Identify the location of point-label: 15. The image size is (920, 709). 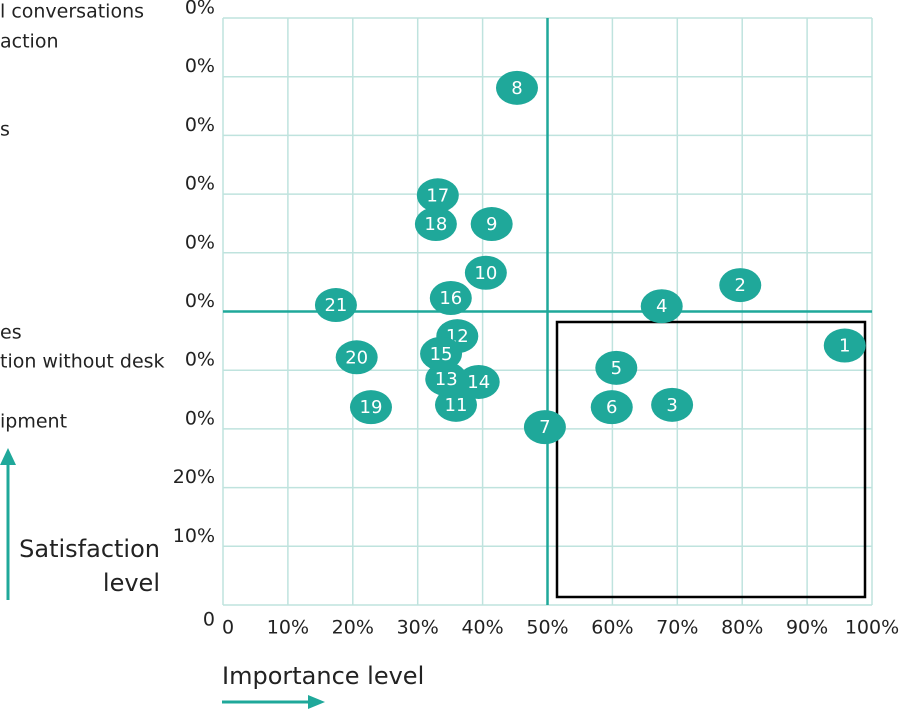
(441, 354).